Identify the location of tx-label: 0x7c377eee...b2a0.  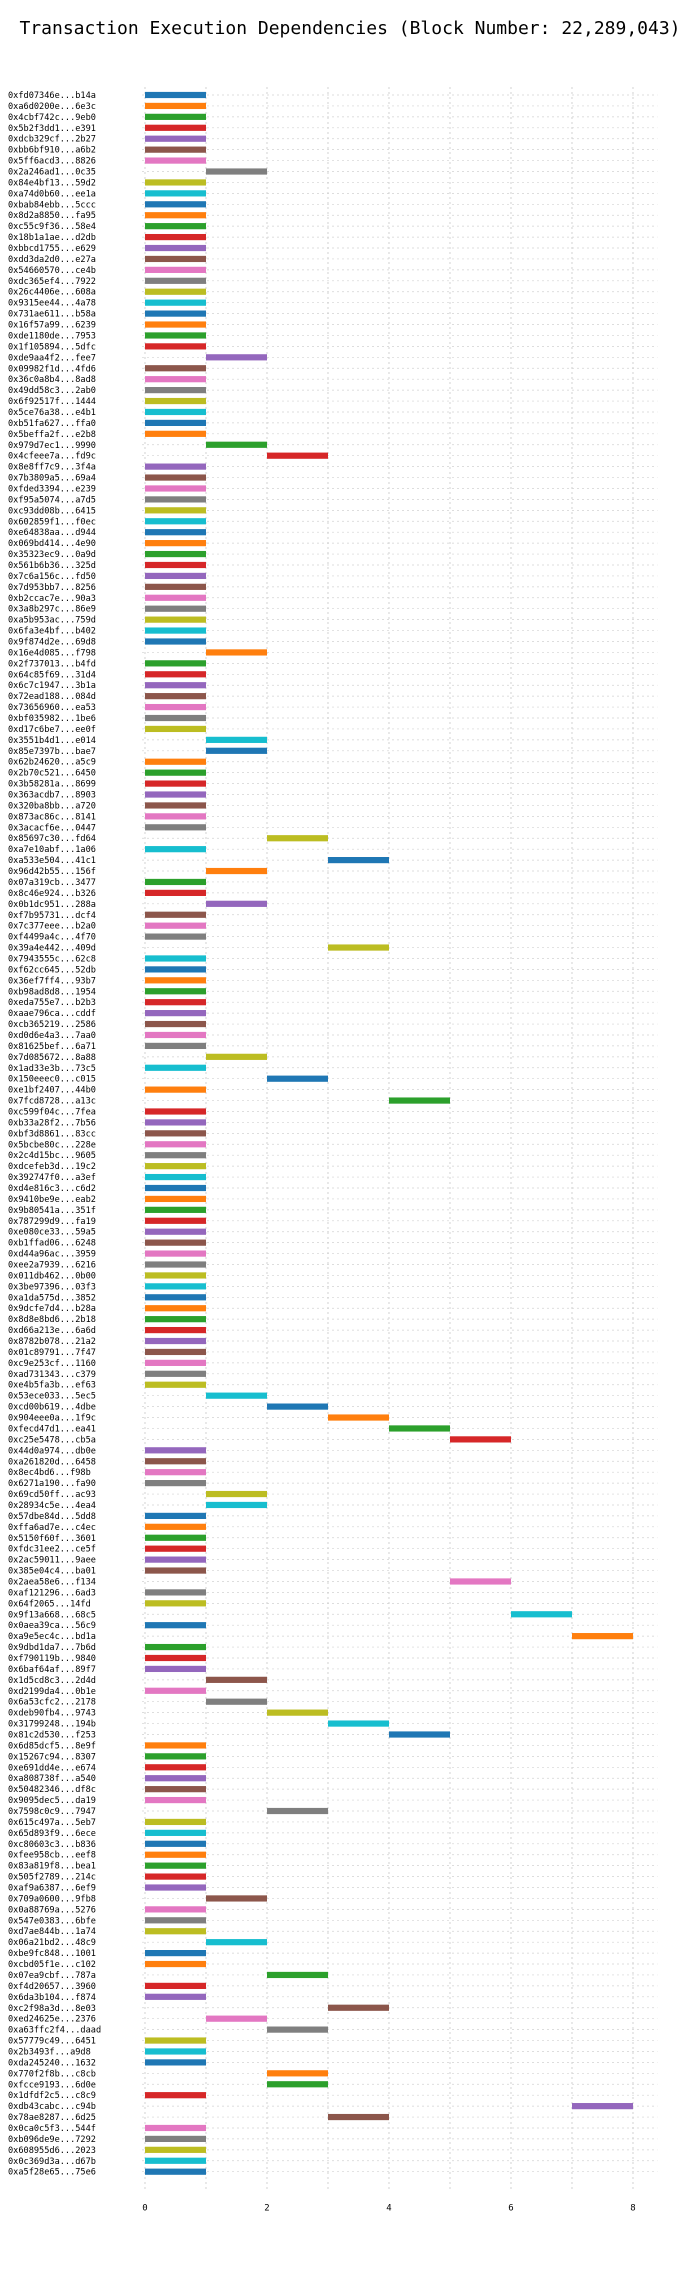
(52, 927).